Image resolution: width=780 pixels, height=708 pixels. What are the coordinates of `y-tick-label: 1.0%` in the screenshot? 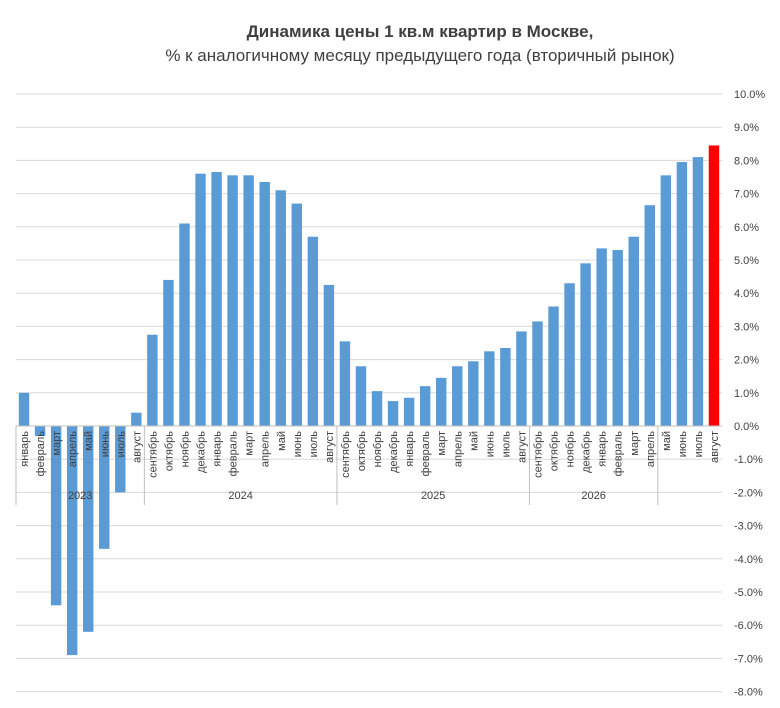 It's located at (746, 394).